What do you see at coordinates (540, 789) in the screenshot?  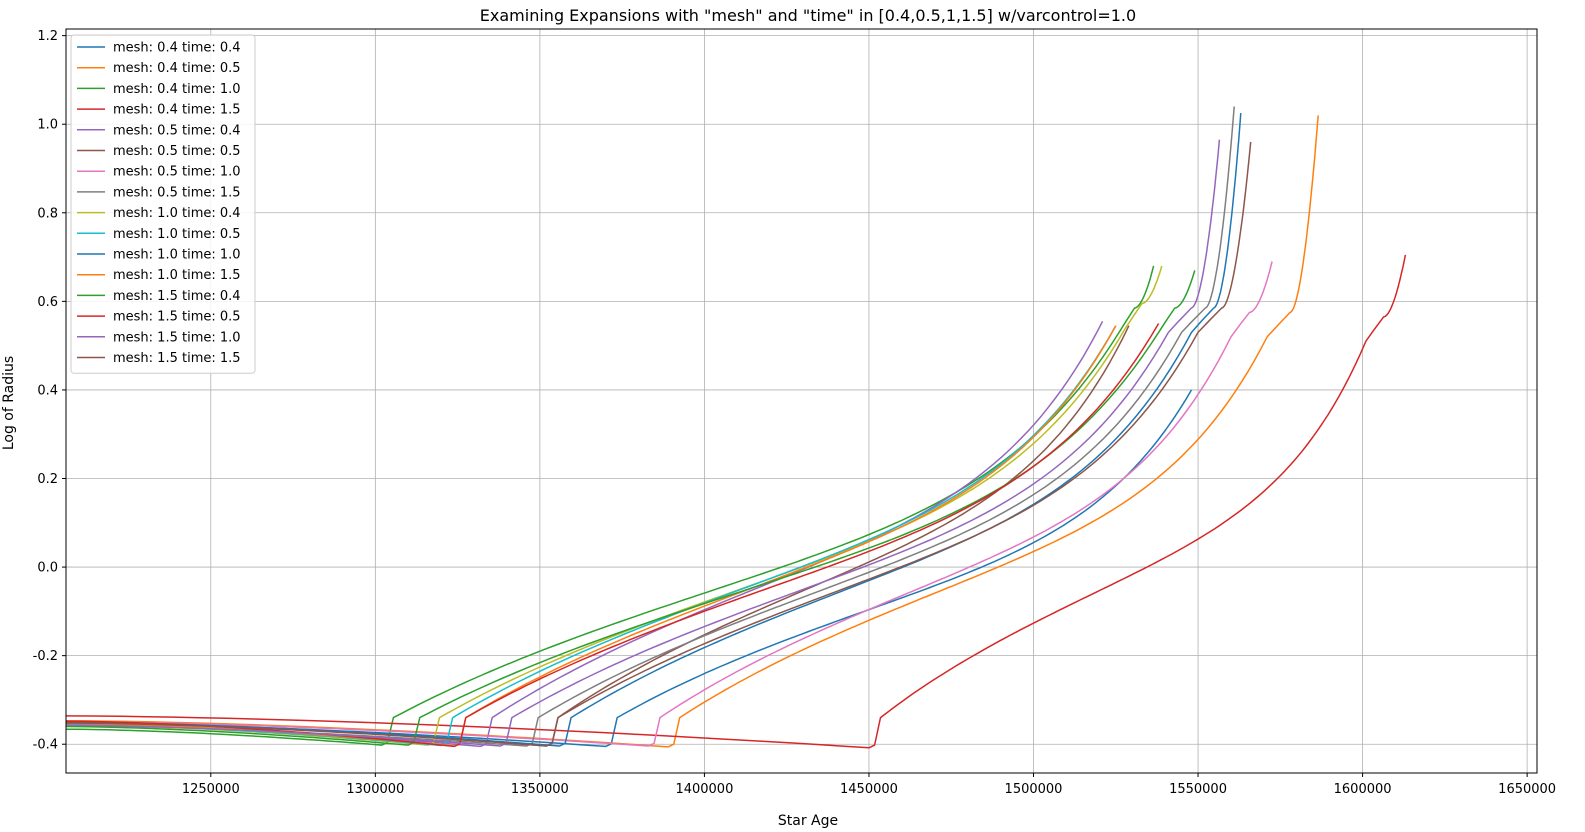 I see `x-tick-label: 1350000` at bounding box center [540, 789].